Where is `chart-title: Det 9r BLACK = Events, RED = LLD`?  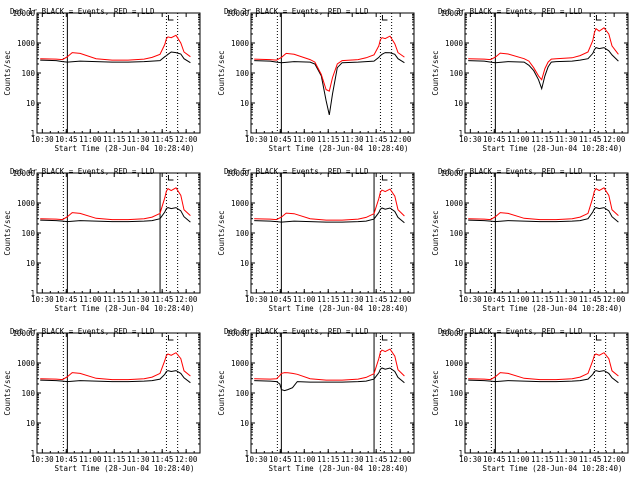 chart-title: Det 9r BLACK = Events, RED = LLD is located at coordinates (510, 331).